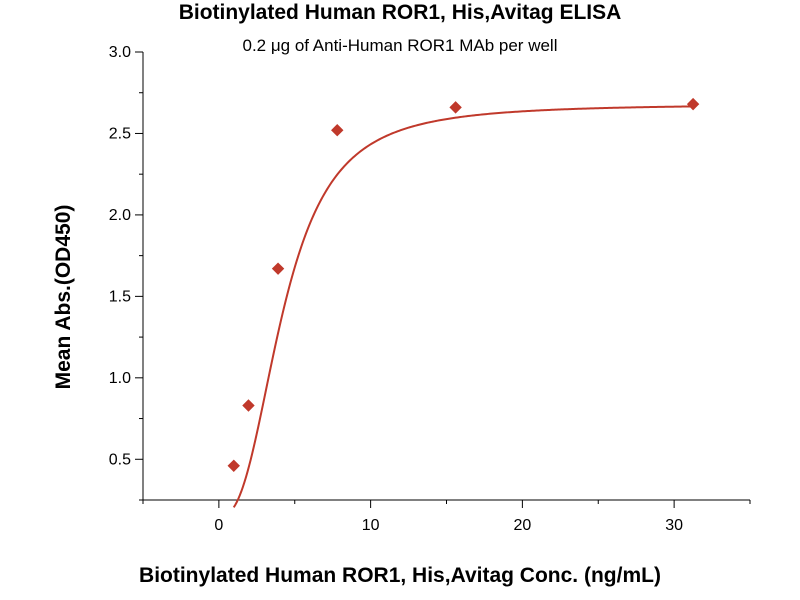 The width and height of the screenshot is (800, 600). I want to click on y-axis-label: Mean Abs.(OD450), so click(63, 297).